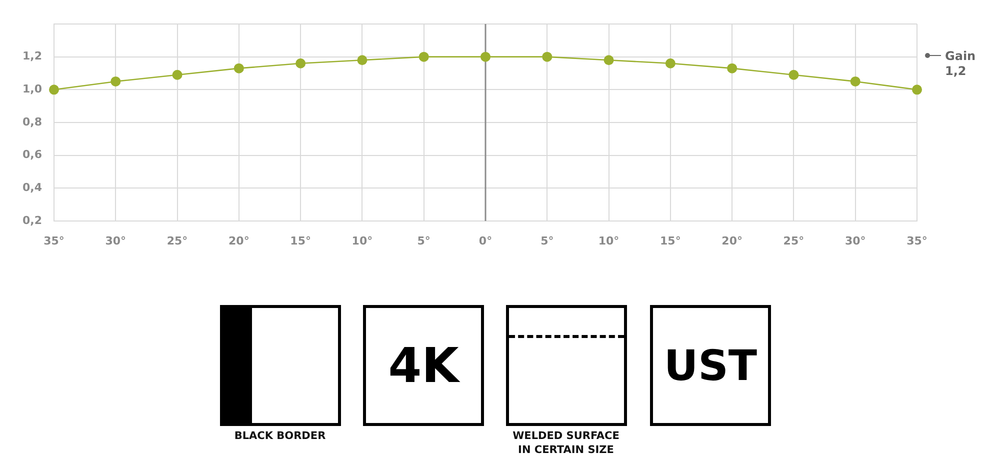  Describe the element at coordinates (32, 187) in the screenshot. I see `y-tick-label: 0,4` at that location.